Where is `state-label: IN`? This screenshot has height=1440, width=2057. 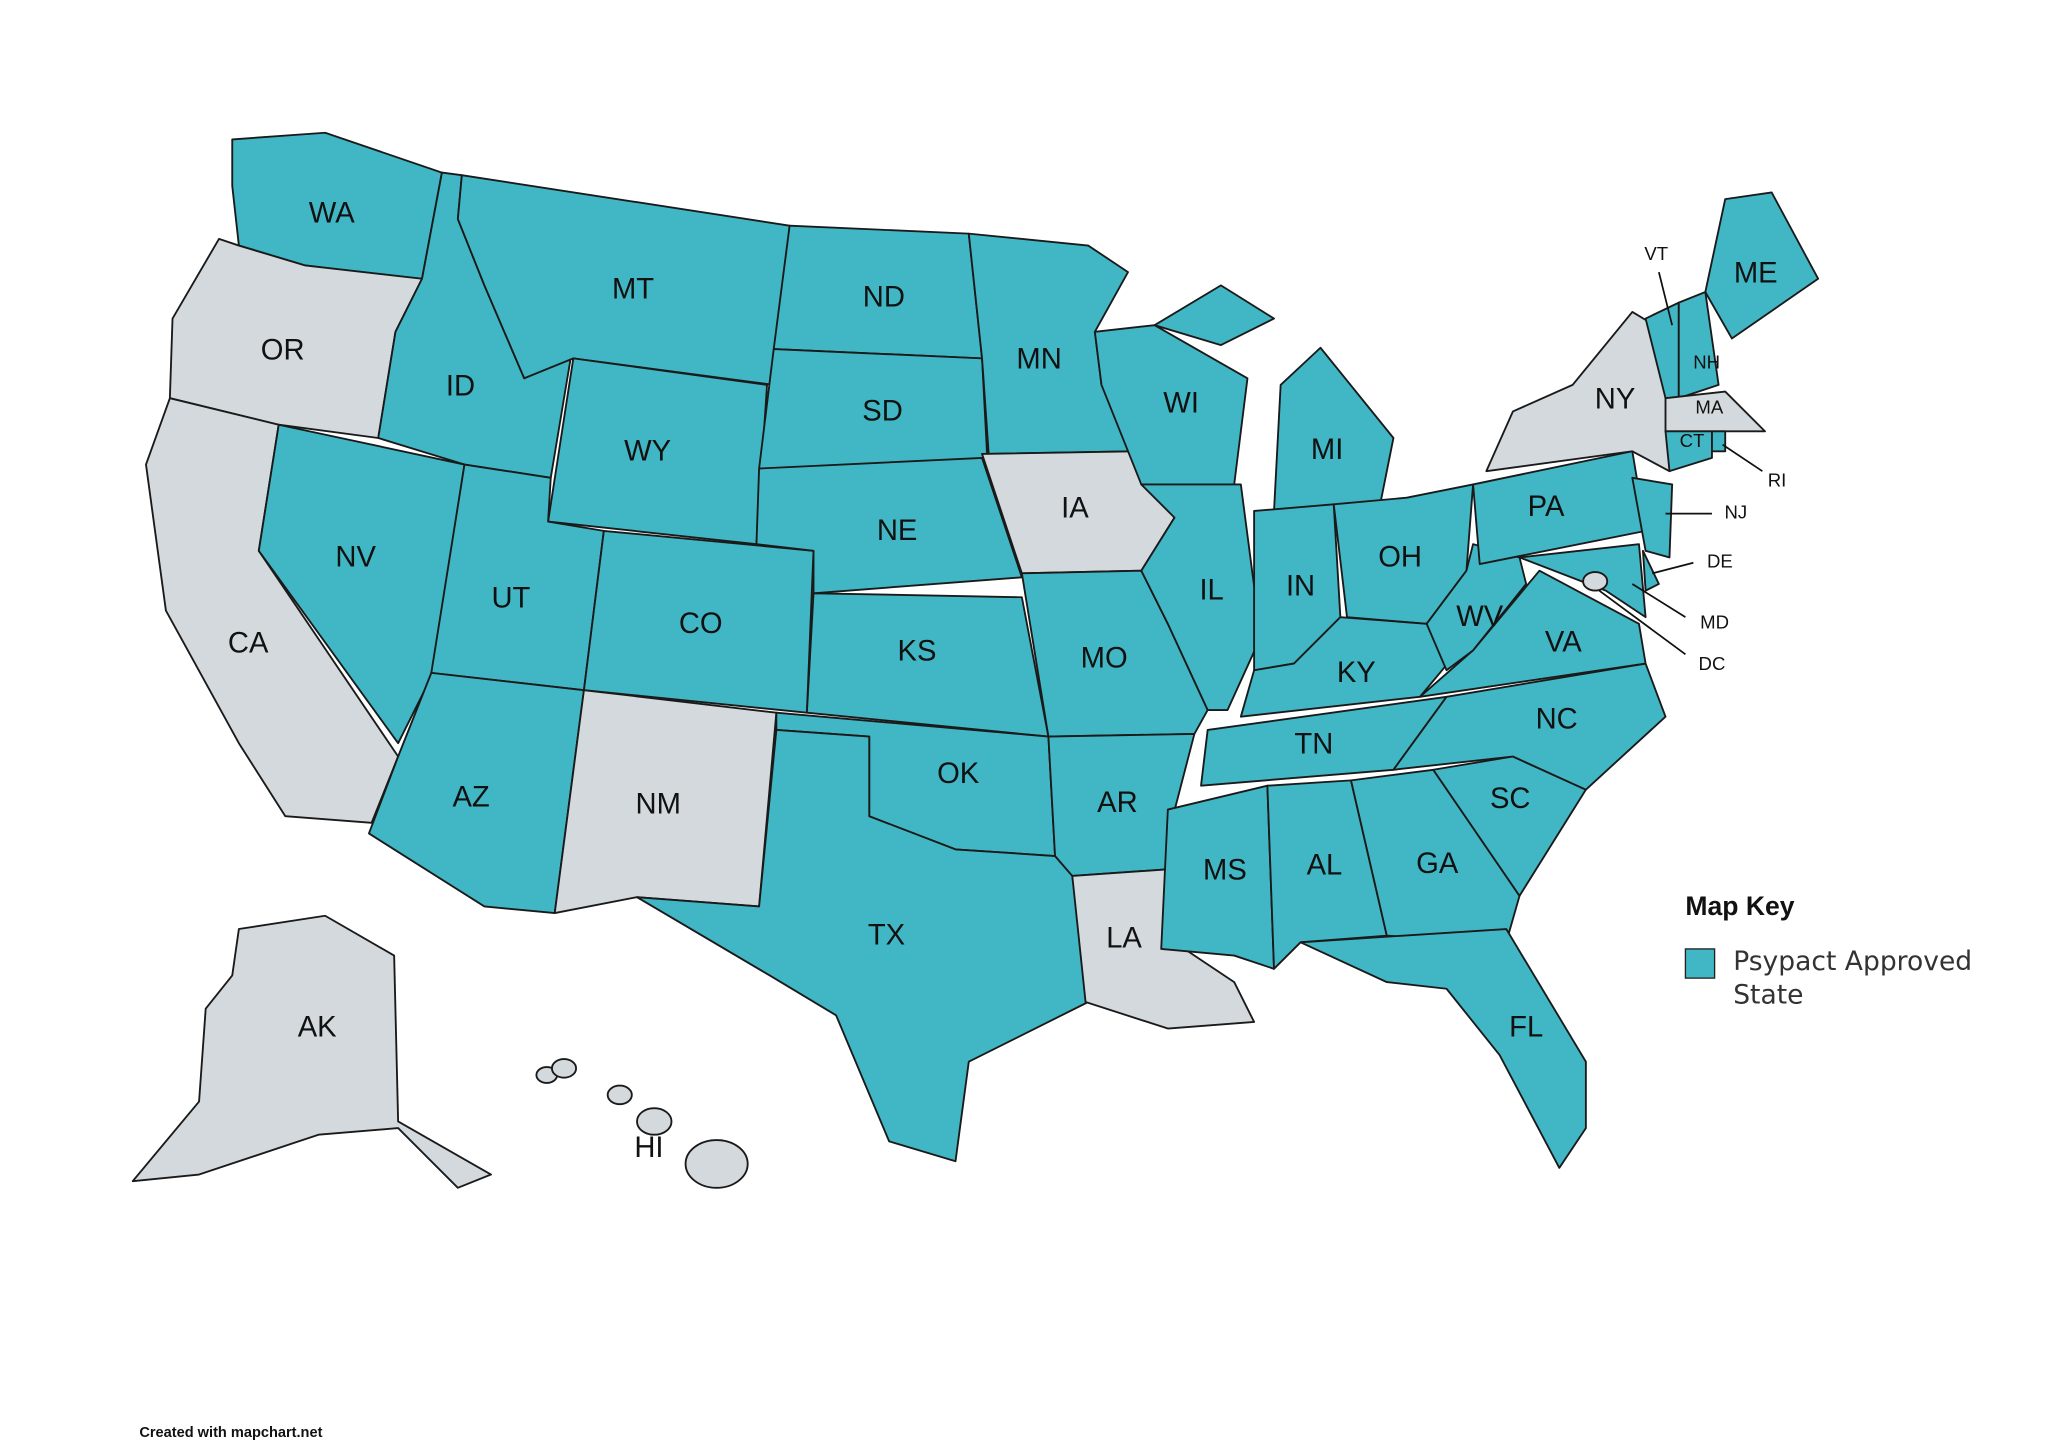 state-label: IN is located at coordinates (1300, 587).